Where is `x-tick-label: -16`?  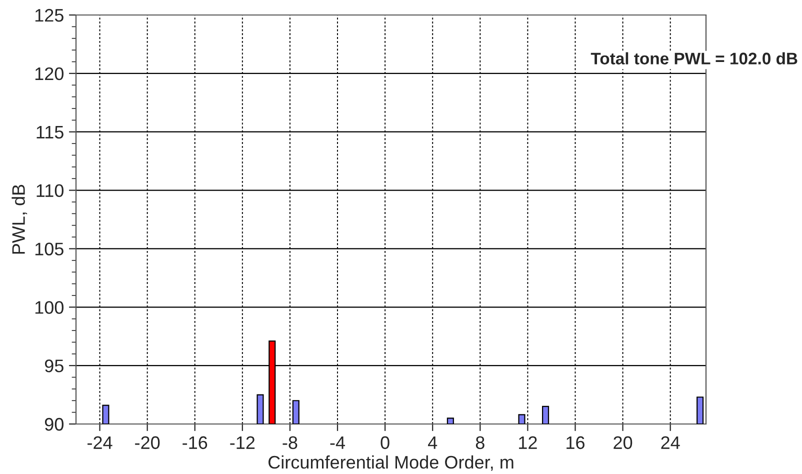 x-tick-label: -16 is located at coordinates (195, 443).